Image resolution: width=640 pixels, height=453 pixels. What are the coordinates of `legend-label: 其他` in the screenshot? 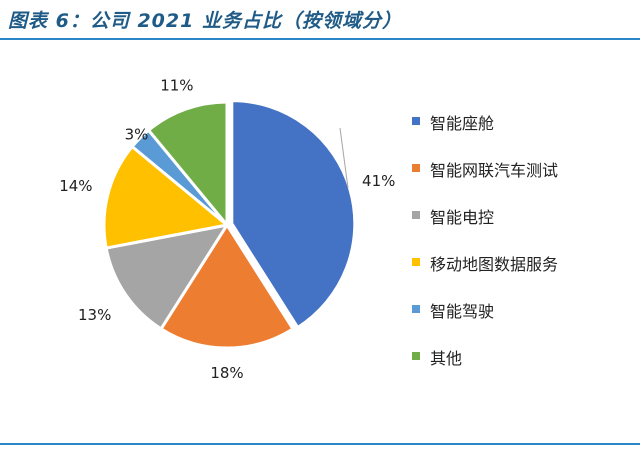 It's located at (446, 358).